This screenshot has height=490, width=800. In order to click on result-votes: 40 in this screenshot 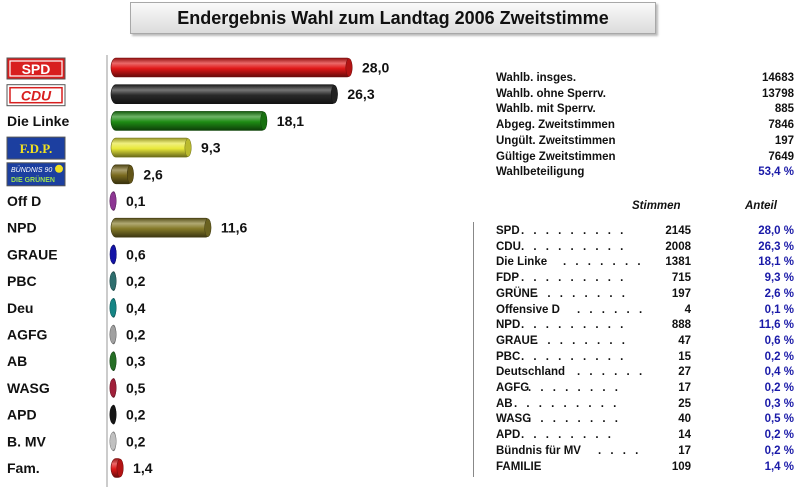, I will do `click(684, 419)`.